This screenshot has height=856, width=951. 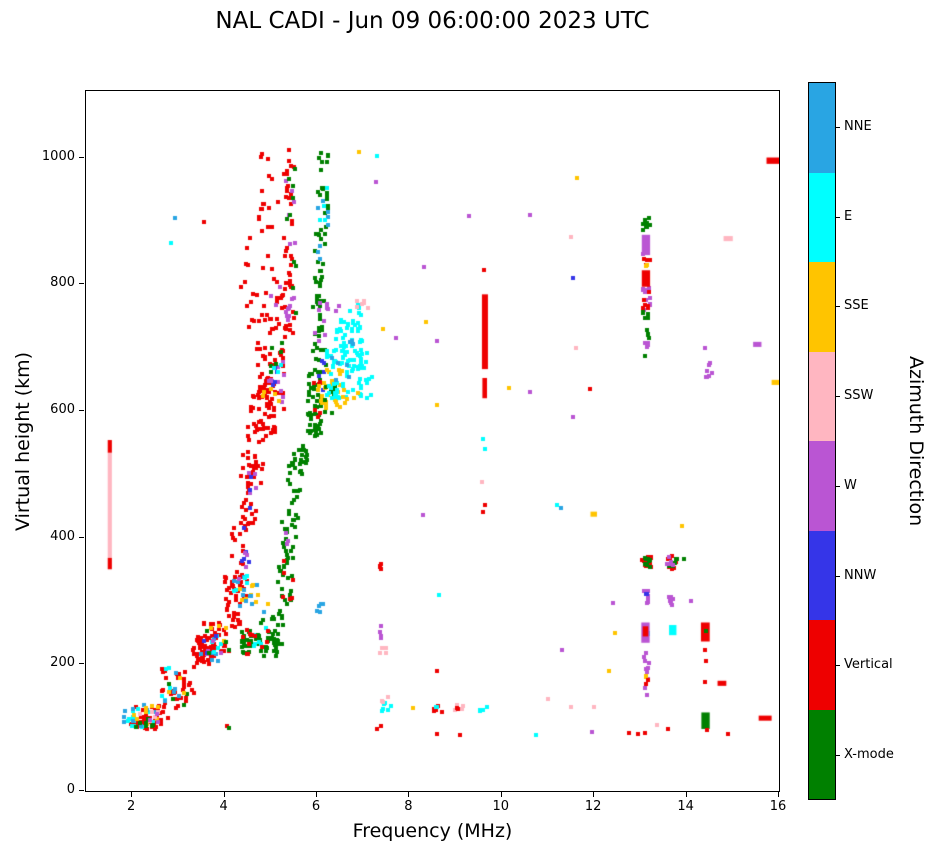 What do you see at coordinates (501, 806) in the screenshot?
I see `x-tick-label: 10` at bounding box center [501, 806].